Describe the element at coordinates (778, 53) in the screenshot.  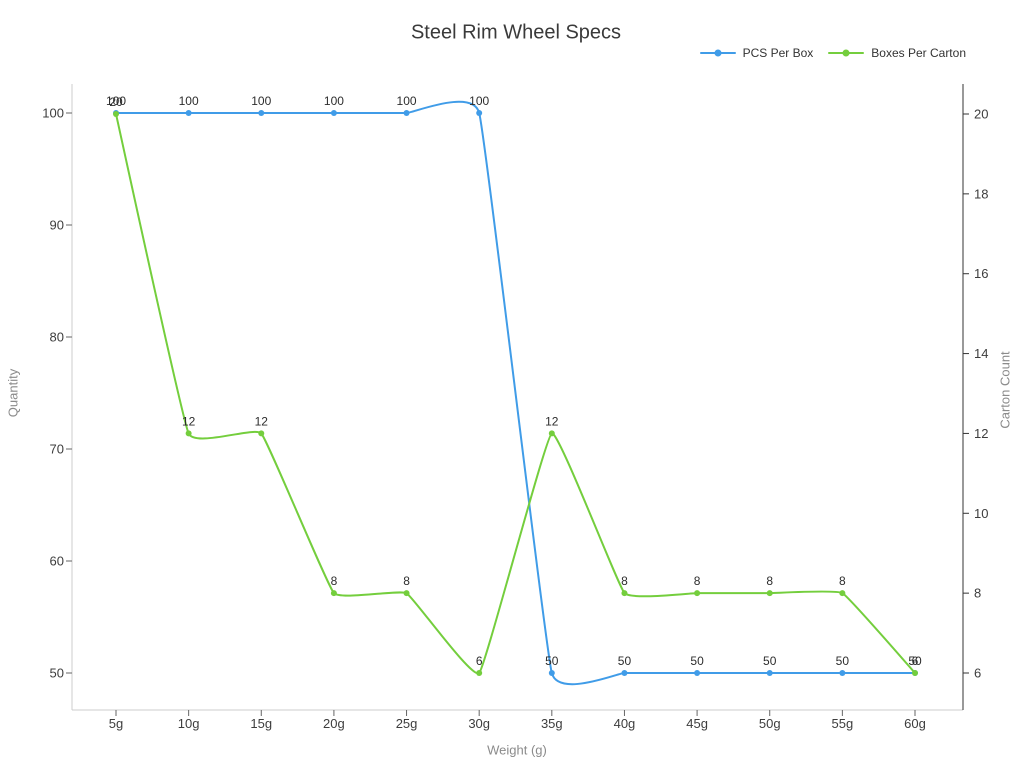
I see `legend-label-pcs-per-box: PCS Per Box` at that location.